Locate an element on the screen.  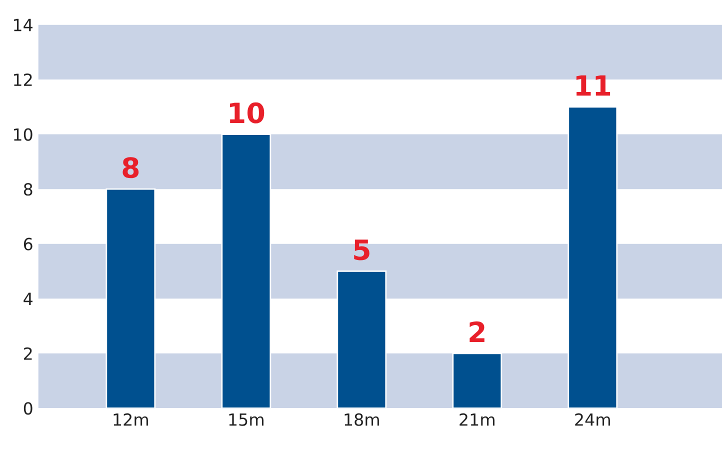
y-tick-label: 8 is located at coordinates (28, 189).